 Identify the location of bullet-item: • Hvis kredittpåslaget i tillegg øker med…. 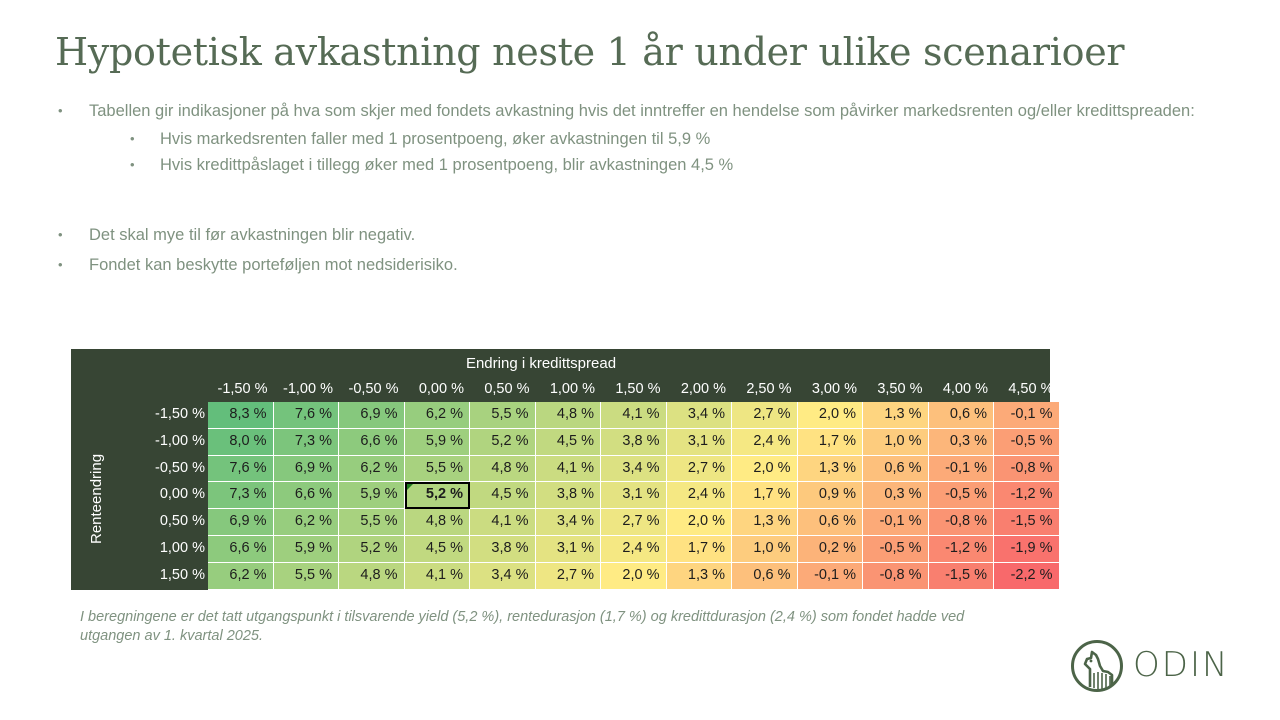
(643, 165).